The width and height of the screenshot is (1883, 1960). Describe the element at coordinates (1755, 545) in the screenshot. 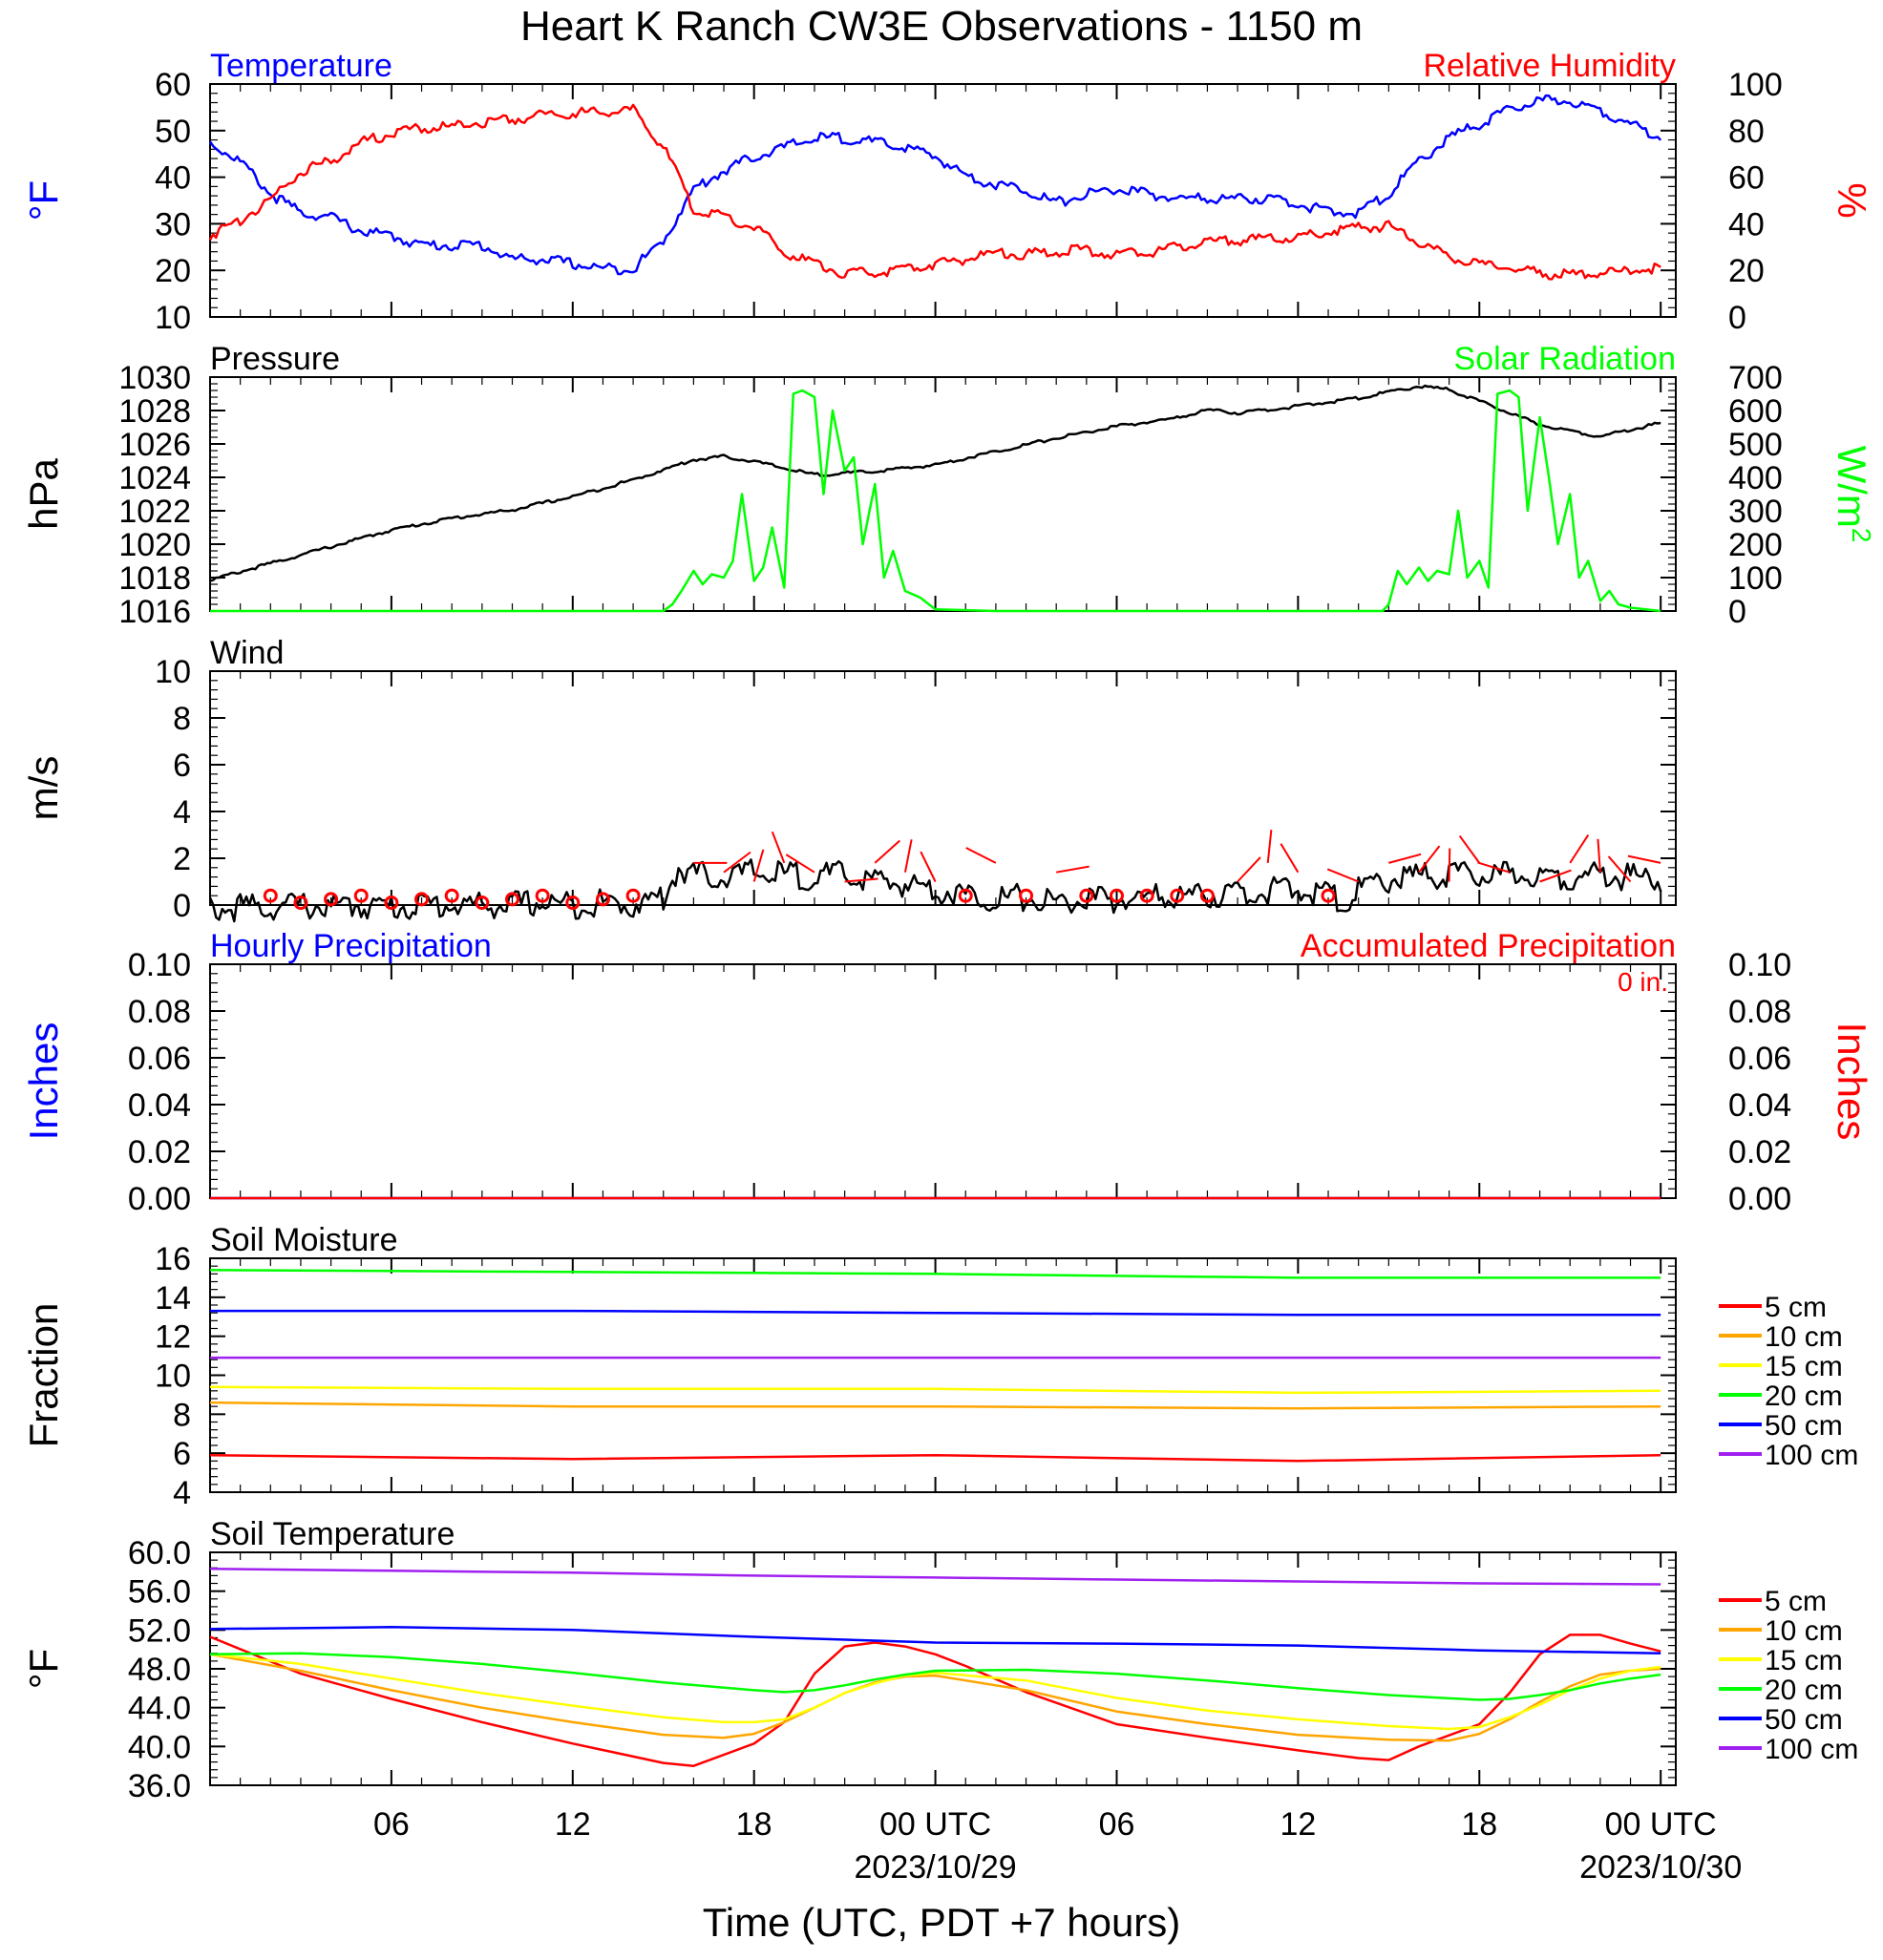

I see `y-right-tick-label: 200` at that location.